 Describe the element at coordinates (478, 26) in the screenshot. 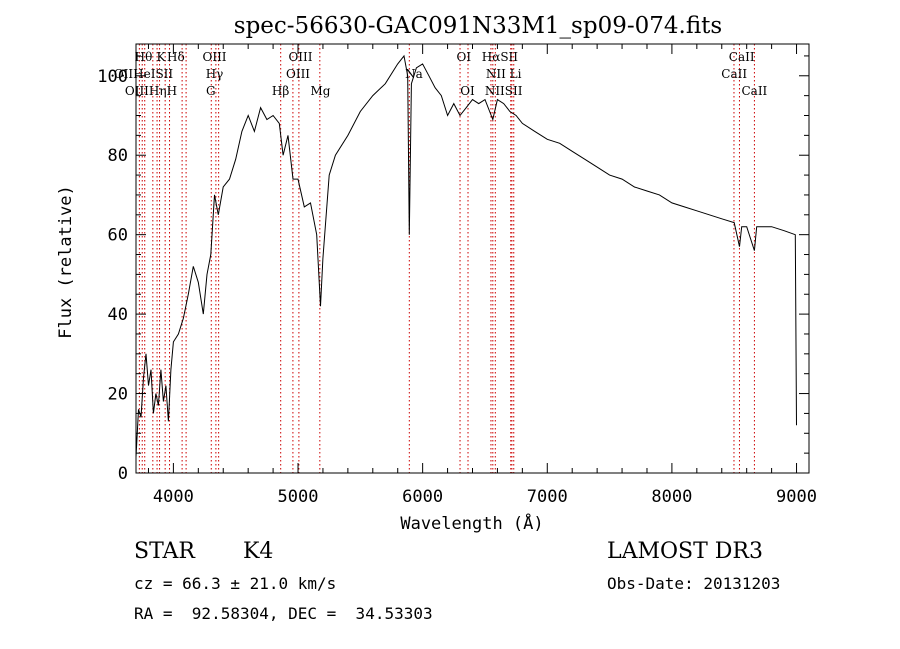

I see `chart-title: spec-56630-GAC091N33M1_sp09-074.fits` at that location.